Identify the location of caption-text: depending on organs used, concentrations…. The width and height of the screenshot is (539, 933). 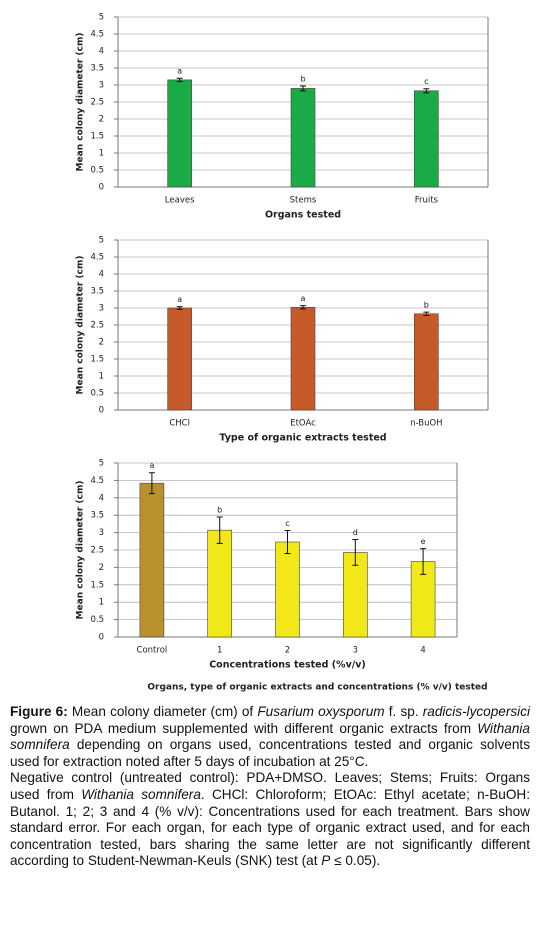
(270, 753).